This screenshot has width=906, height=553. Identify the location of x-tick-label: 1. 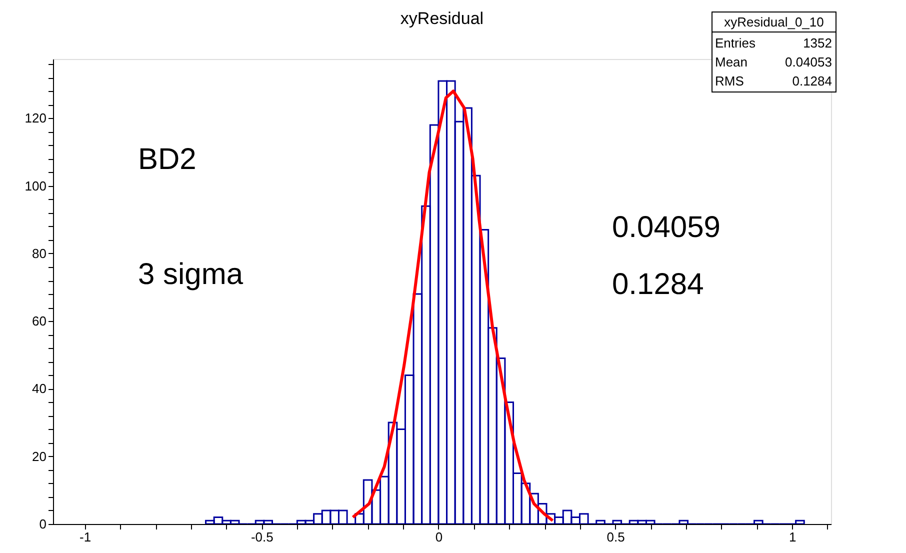
(792, 537).